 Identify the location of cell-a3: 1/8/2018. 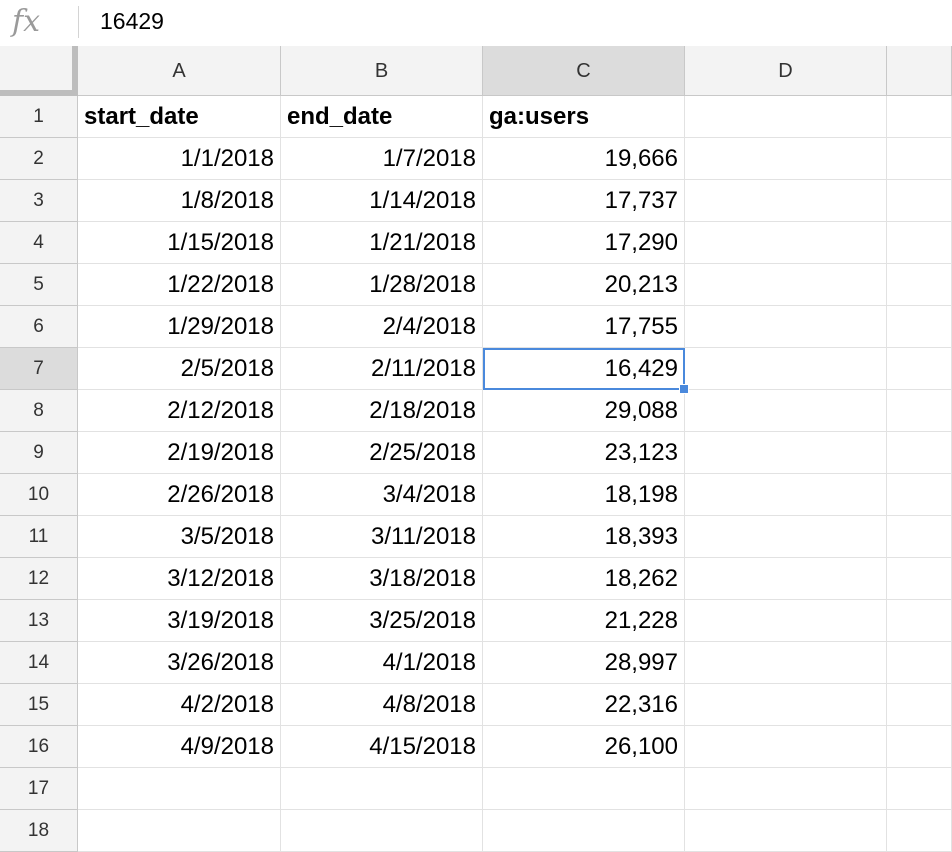
(179, 201).